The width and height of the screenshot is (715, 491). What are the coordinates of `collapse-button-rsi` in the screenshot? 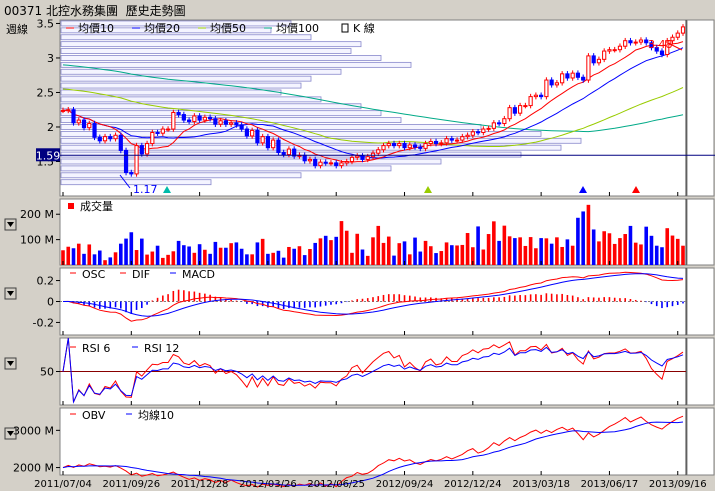 It's located at (10, 363).